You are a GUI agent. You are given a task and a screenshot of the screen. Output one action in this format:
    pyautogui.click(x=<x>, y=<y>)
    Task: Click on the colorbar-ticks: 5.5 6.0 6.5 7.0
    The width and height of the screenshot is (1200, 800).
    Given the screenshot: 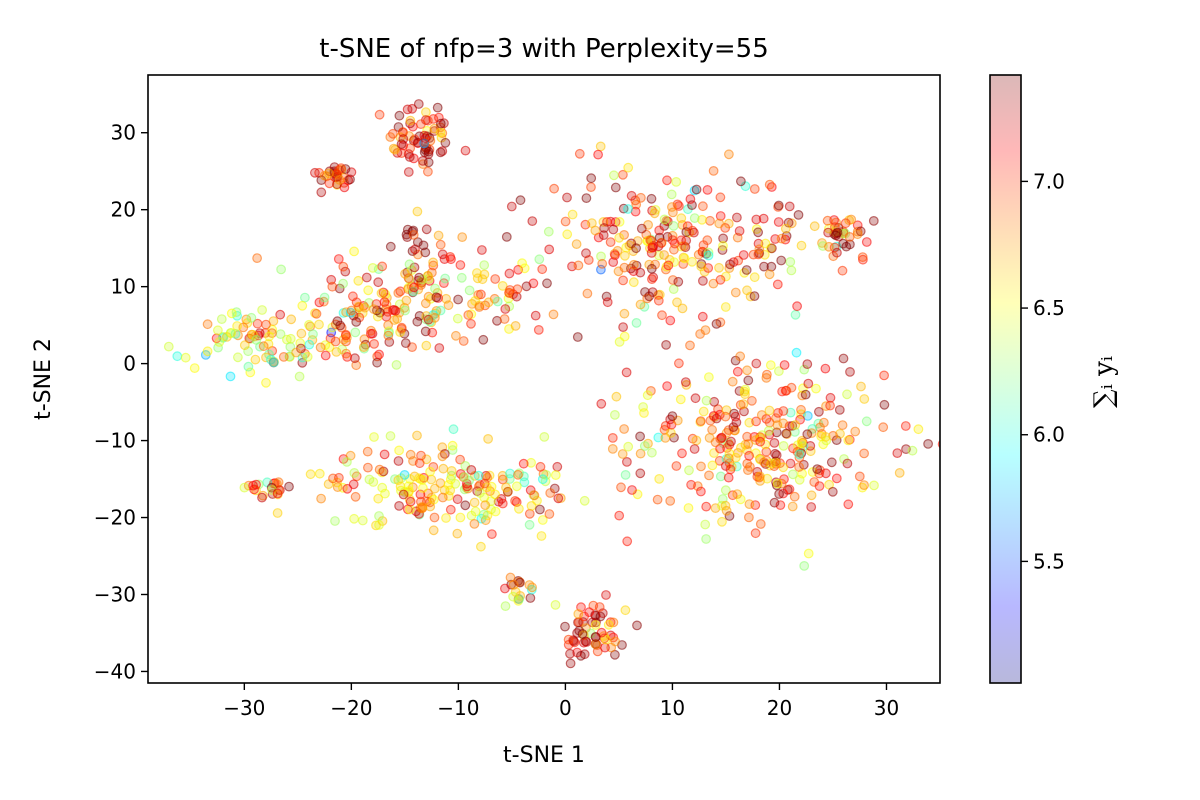 What is the action you would take?
    pyautogui.click(x=1043, y=371)
    